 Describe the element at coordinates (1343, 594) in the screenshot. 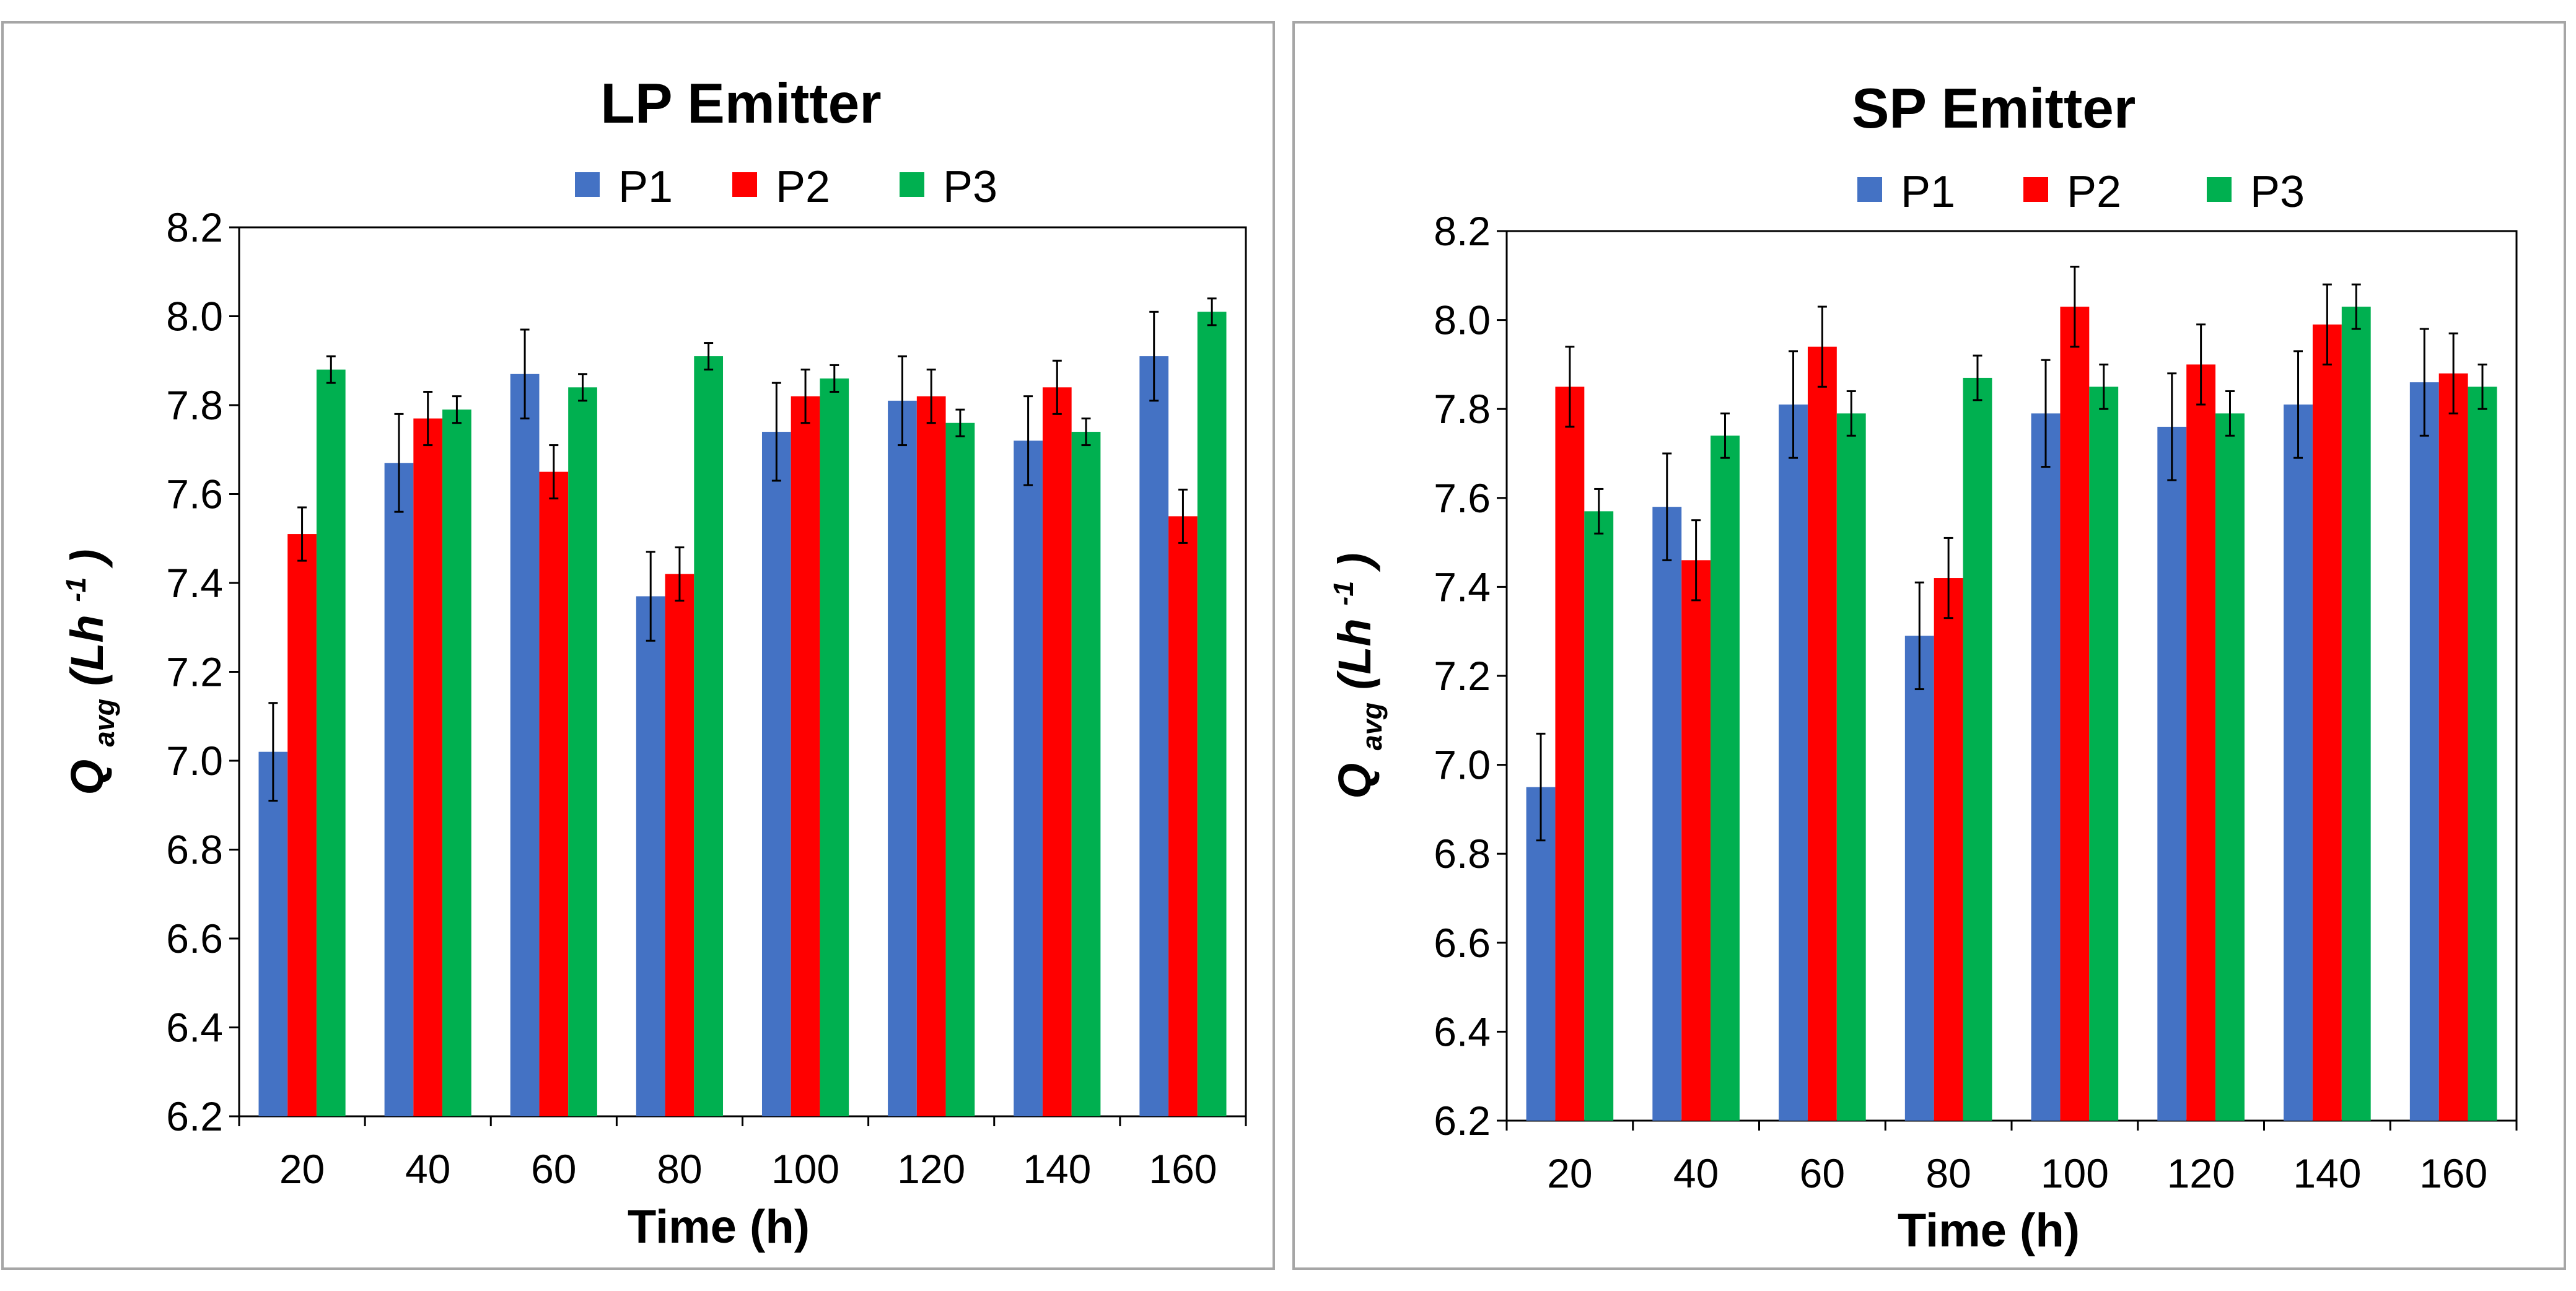

I see `sp-y-label-superscript: -1` at that location.